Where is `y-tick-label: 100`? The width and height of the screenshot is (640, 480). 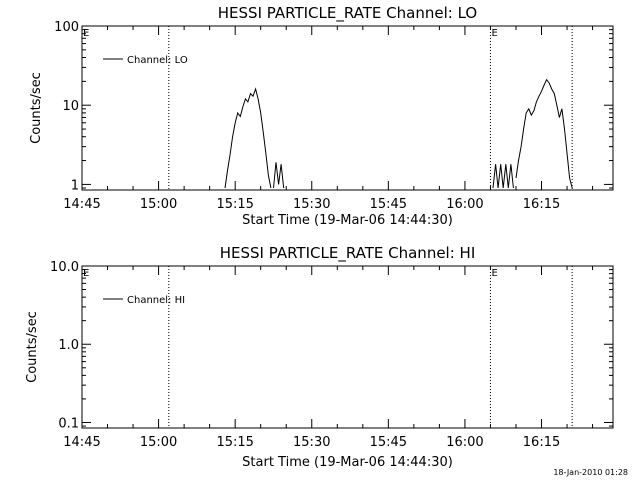
y-tick-label: 100 is located at coordinates (66, 27).